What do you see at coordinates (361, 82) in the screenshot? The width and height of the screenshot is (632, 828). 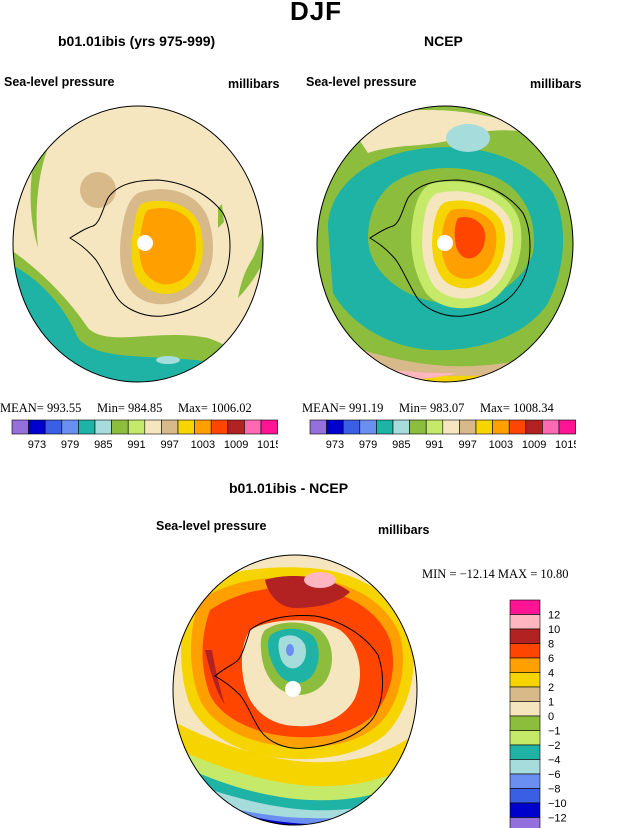 I see `panel-ncep-field-label: Sea-level pressure` at bounding box center [361, 82].